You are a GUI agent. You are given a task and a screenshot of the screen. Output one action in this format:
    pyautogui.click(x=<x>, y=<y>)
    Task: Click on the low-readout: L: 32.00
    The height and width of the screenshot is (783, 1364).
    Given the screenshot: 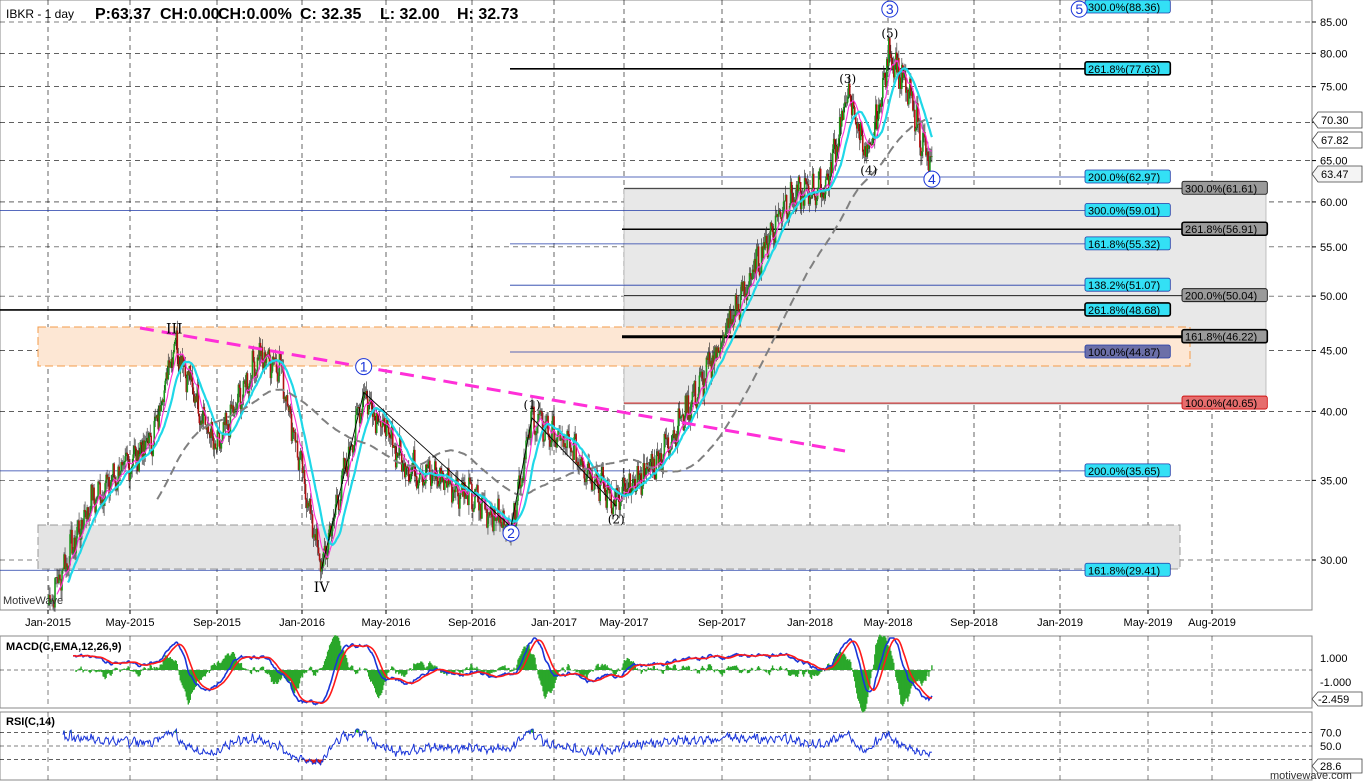 What is the action you would take?
    pyautogui.click(x=410, y=14)
    